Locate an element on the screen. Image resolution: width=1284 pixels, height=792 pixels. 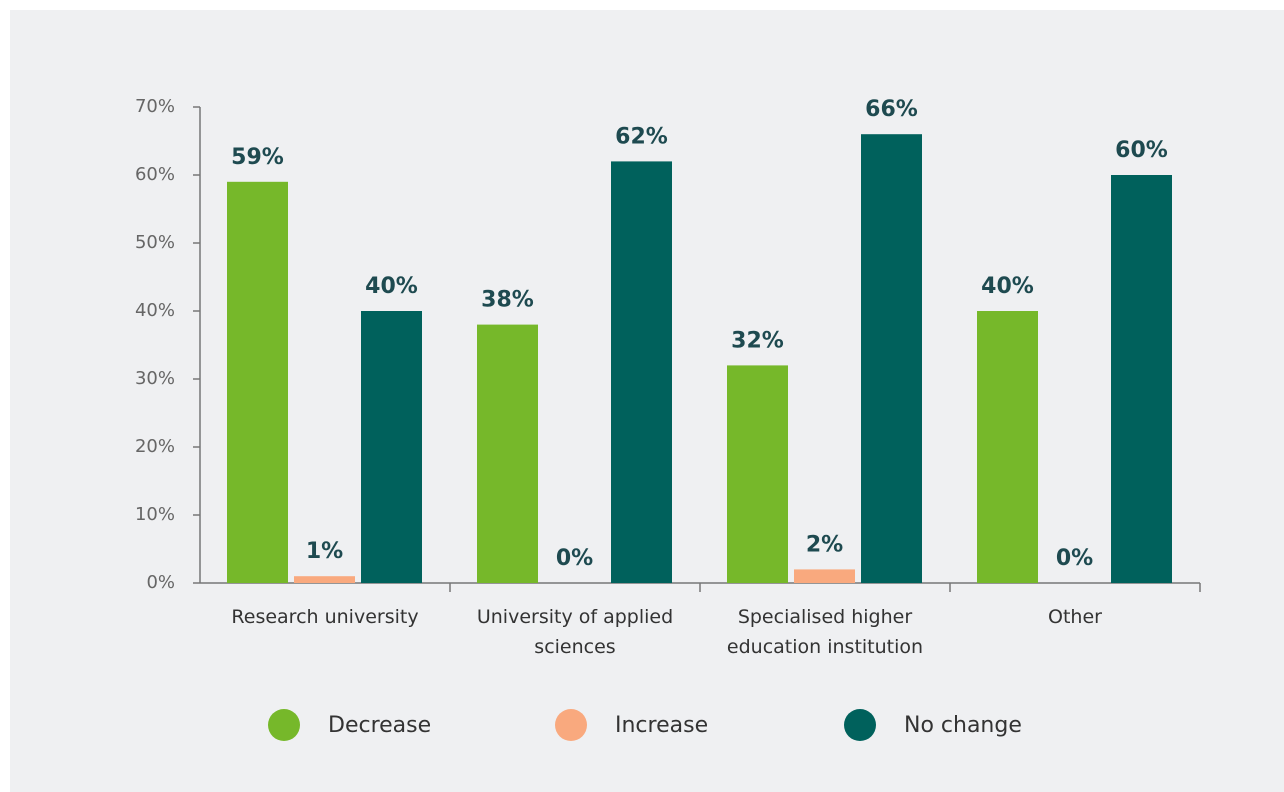
data-label: 59% is located at coordinates (257, 157).